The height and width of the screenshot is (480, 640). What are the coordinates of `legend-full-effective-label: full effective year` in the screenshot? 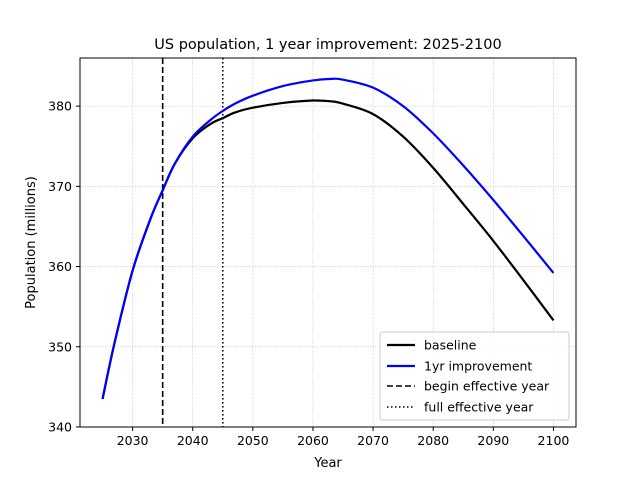 It's located at (479, 407).